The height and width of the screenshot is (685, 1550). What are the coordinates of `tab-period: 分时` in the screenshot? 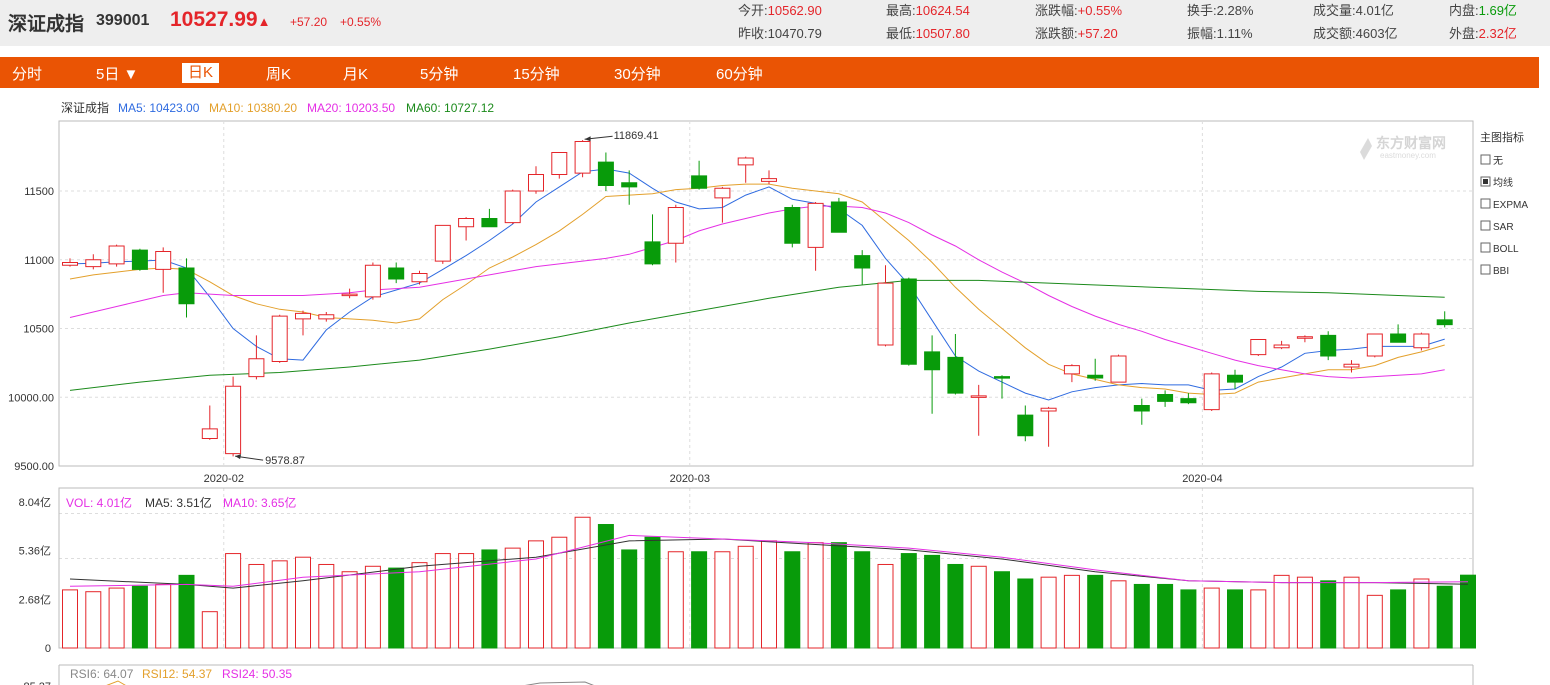 It's located at (27, 74).